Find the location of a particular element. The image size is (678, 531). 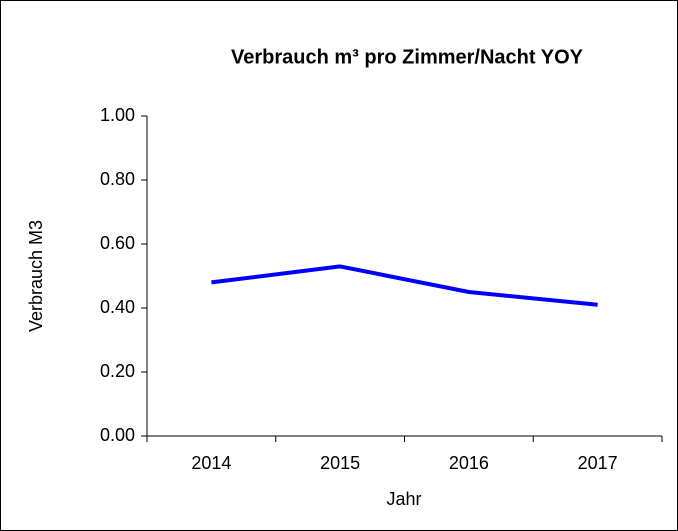

x-tick-label: 2015 is located at coordinates (340, 463).